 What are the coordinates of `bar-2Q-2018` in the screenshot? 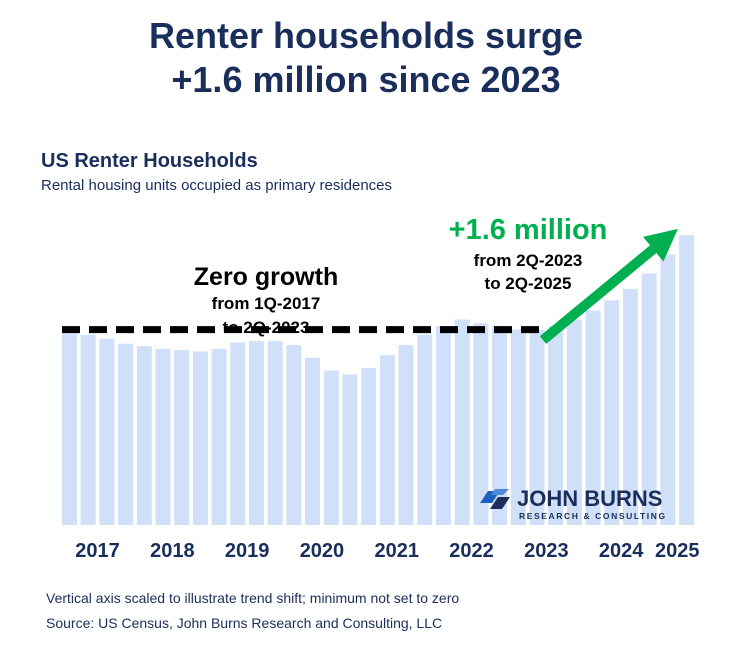 It's located at (163, 436).